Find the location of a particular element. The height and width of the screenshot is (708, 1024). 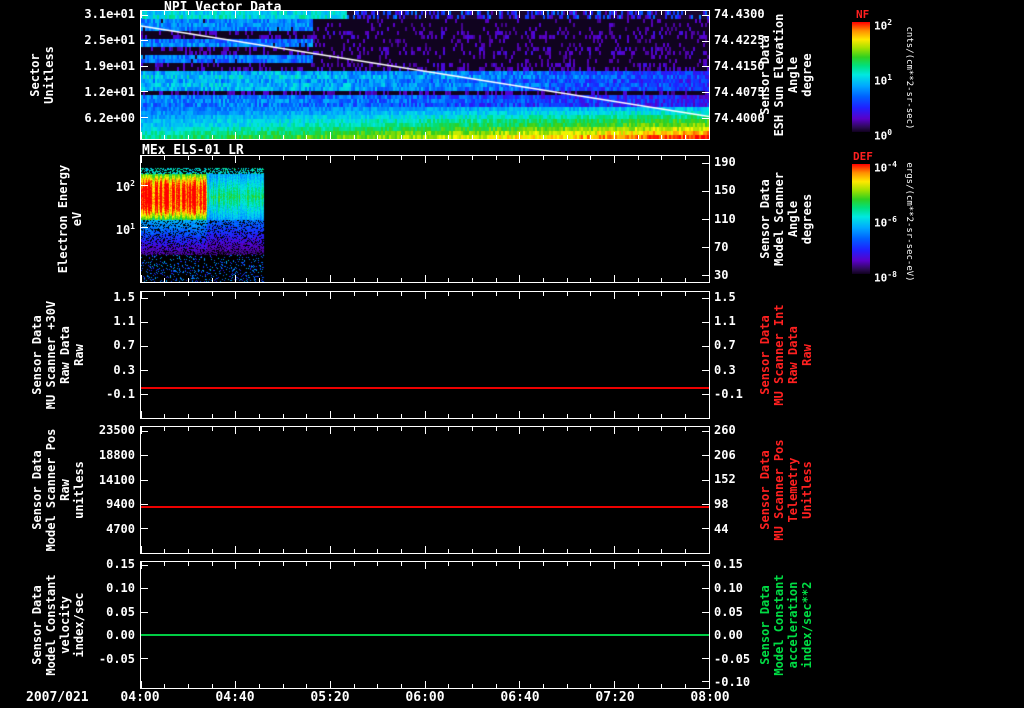

y-tick-label: -0.1 is located at coordinates (120, 394).